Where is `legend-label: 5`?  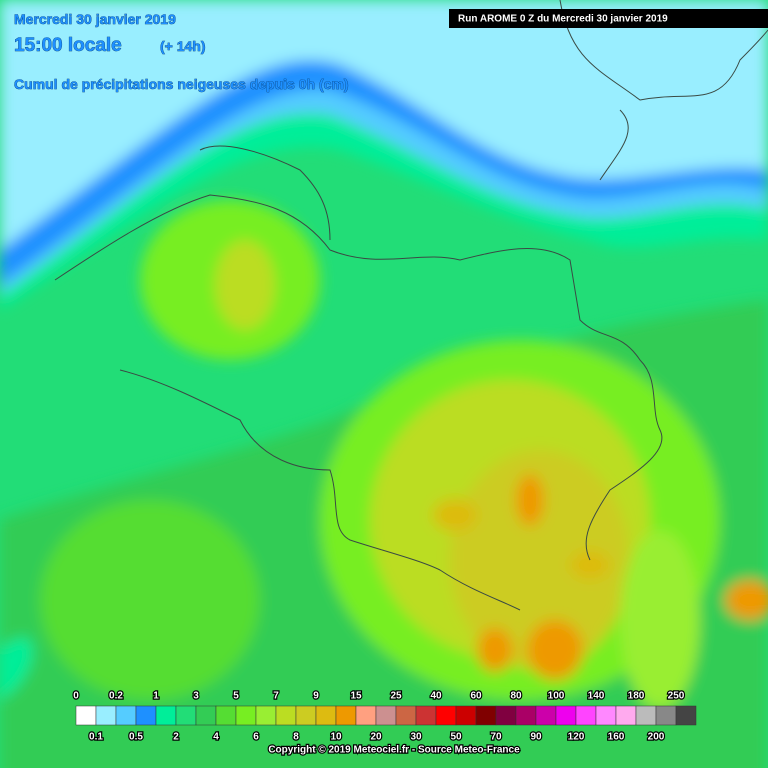 legend-label: 5 is located at coordinates (236, 696).